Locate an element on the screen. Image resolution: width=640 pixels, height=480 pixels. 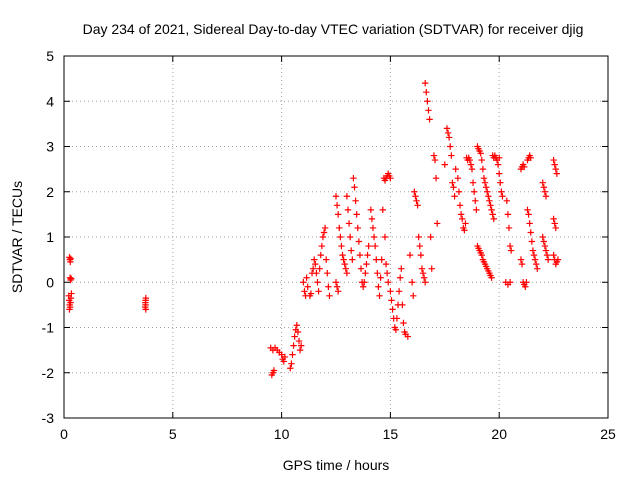
y-tick-label: 1 is located at coordinates (50, 237).